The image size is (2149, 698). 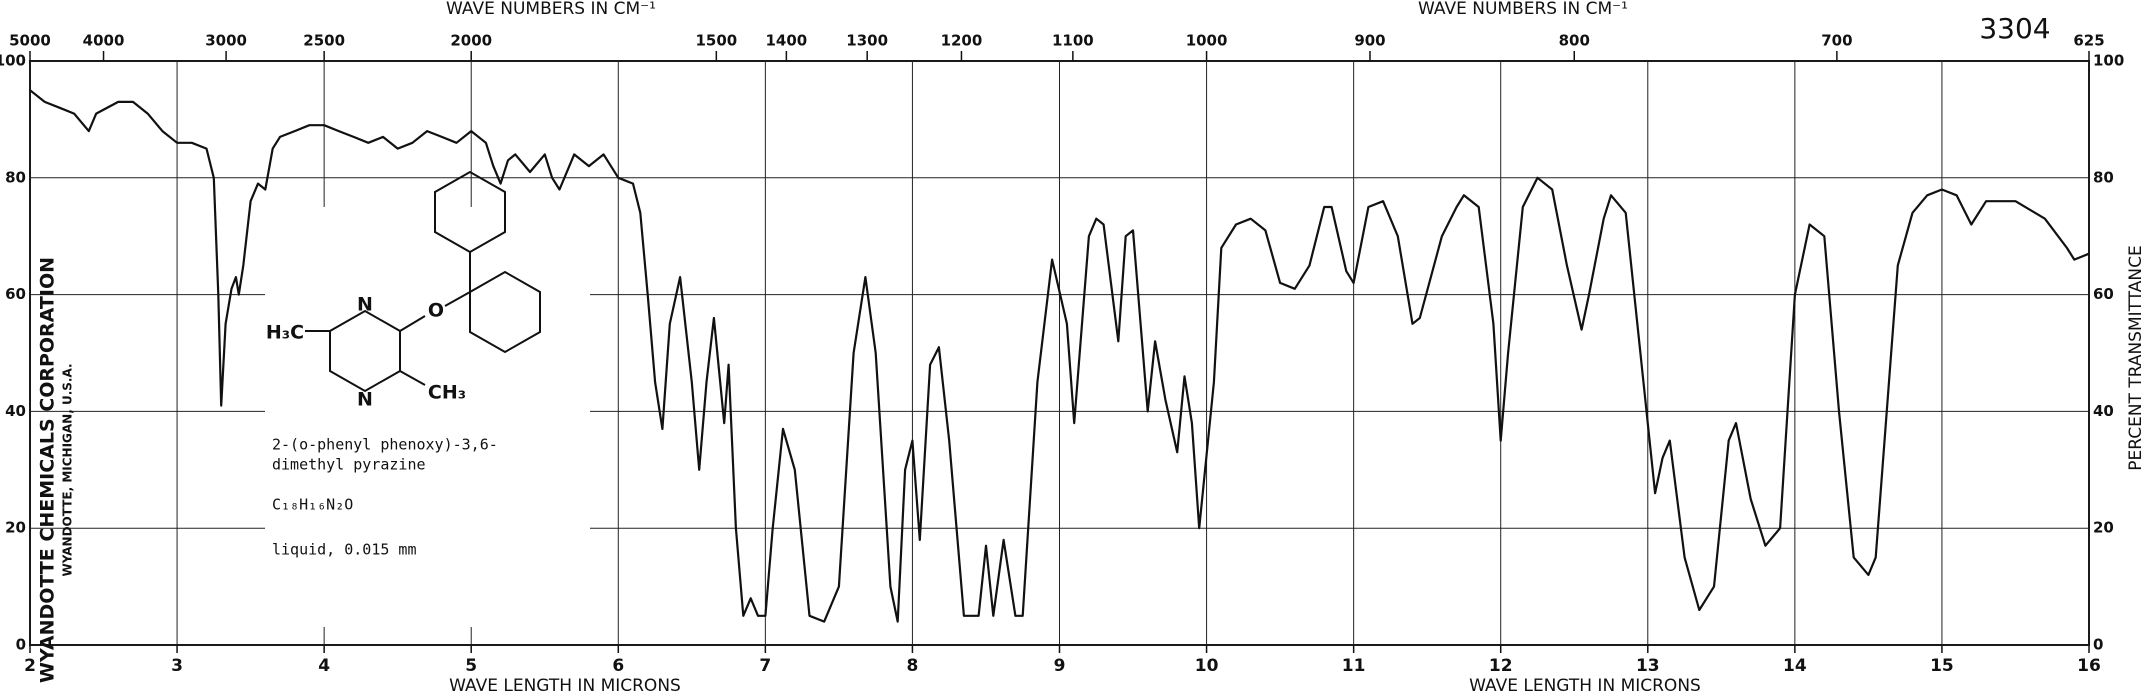 I want to click on x2-tick-label: 1100, so click(x=1073, y=41).